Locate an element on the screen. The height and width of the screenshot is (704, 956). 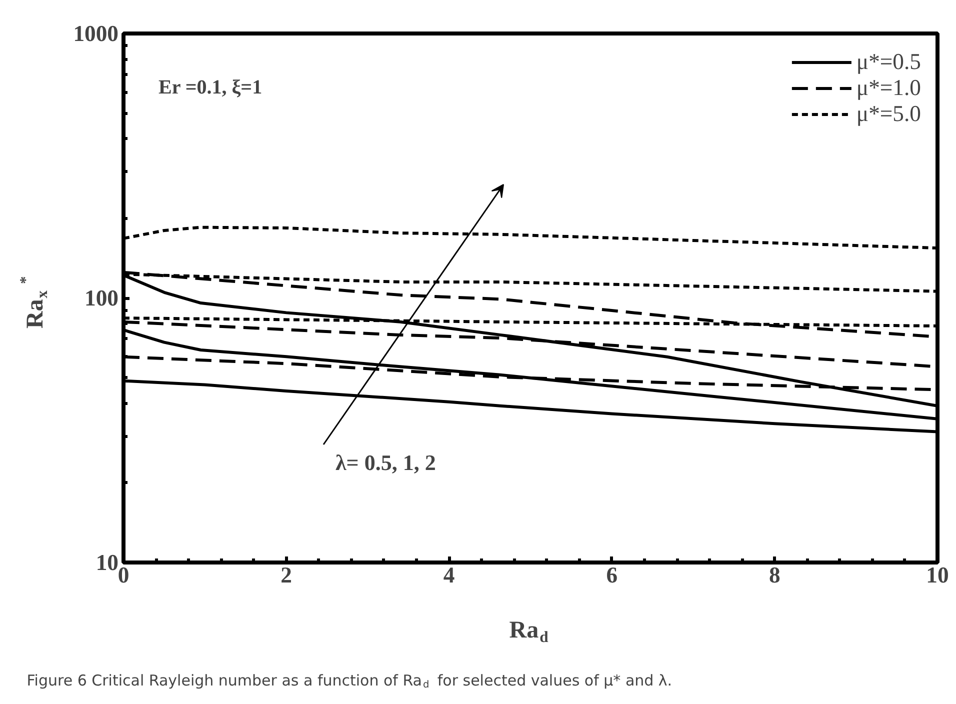
x-tick-label: 4 is located at coordinates (449, 575).